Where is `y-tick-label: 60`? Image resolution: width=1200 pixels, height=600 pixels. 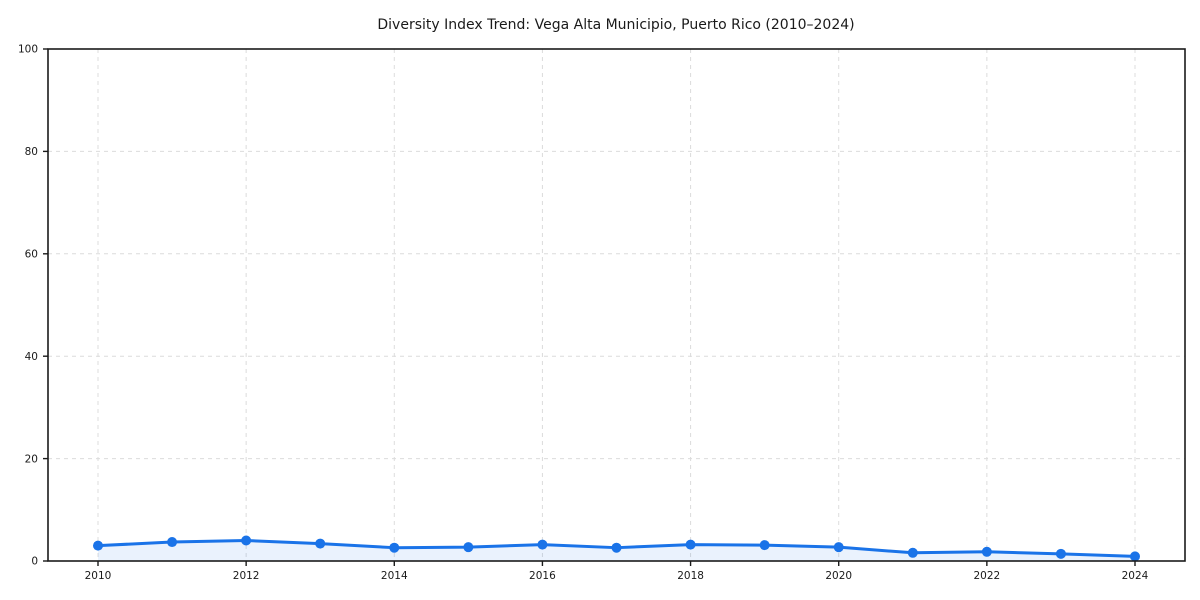
y-tick-label: 60 is located at coordinates (31, 255).